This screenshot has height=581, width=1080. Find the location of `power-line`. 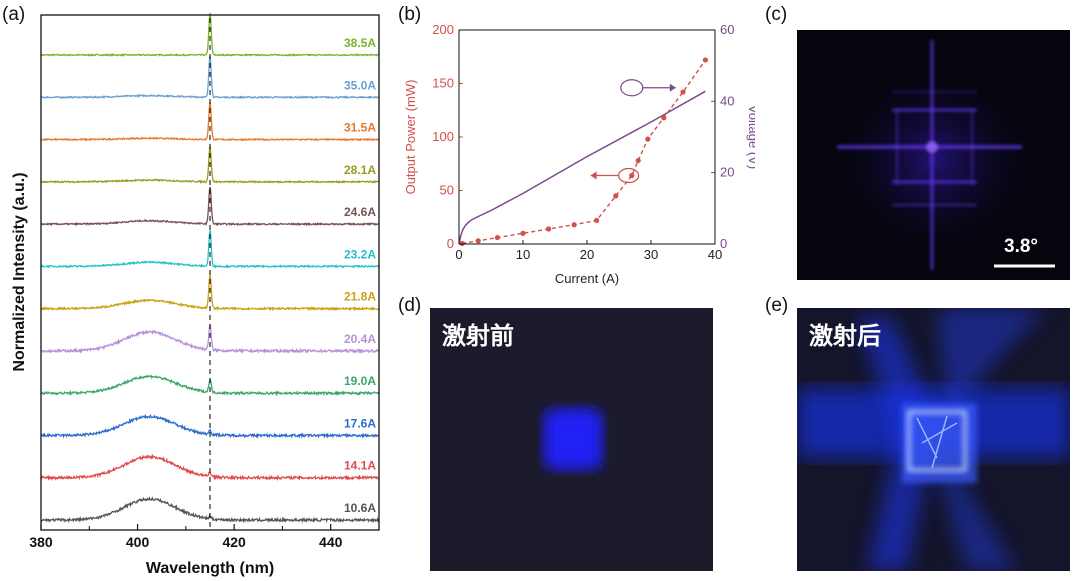

power-line is located at coordinates (584, 152).